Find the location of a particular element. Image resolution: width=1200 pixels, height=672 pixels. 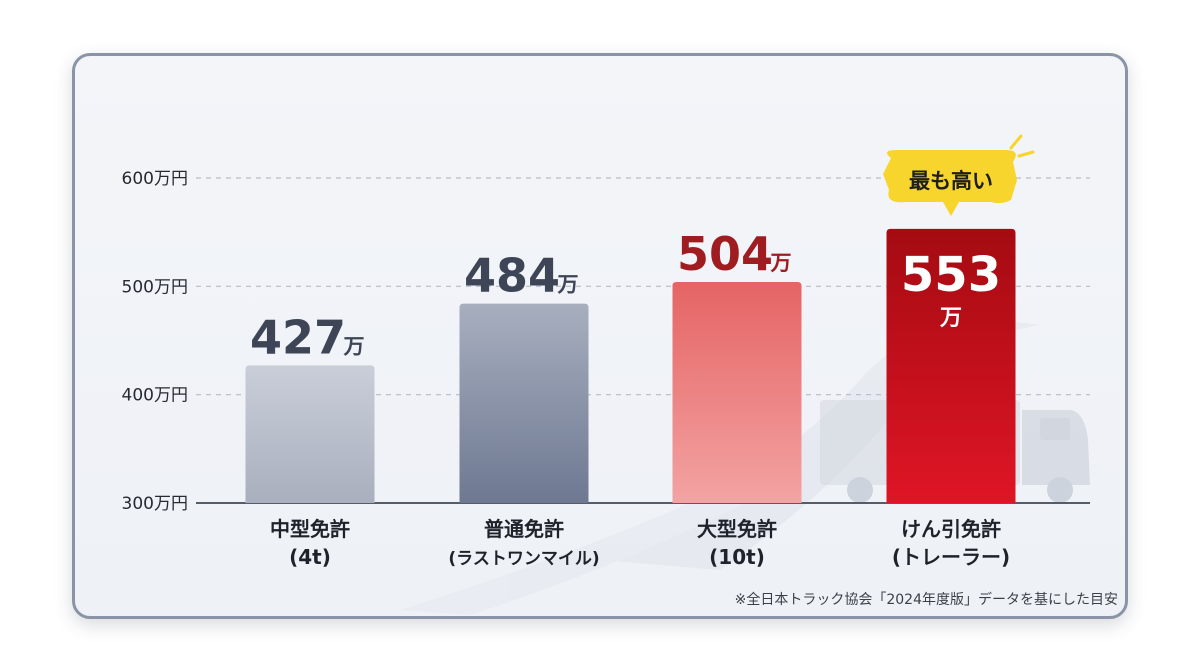

highlight-badge: 最も高い is located at coordinates (959, 175).